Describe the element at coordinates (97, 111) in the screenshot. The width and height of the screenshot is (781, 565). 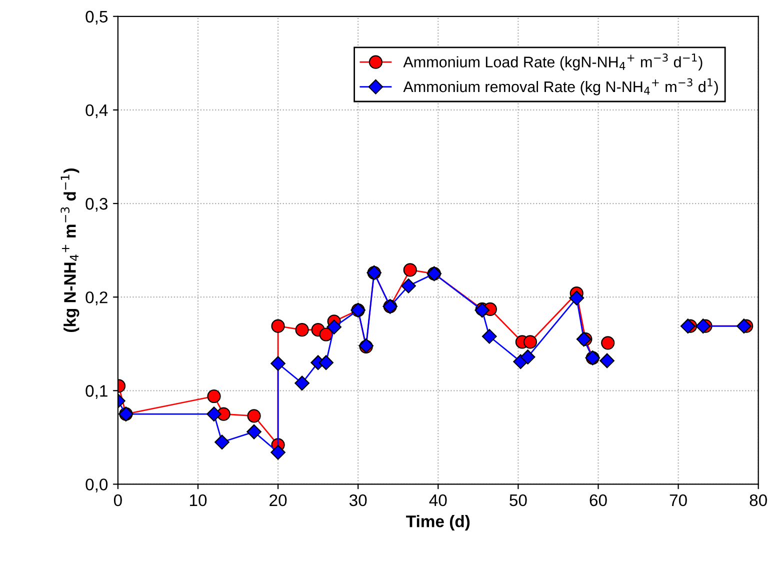
I see `y-tick-label: 0,4` at that location.